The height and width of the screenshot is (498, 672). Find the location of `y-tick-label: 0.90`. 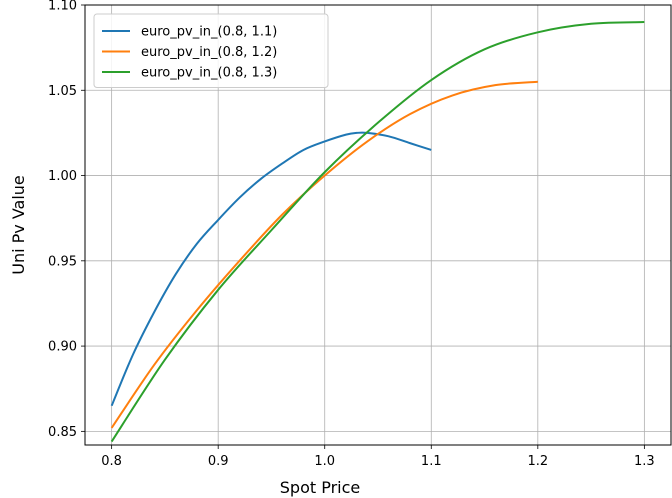

y-tick-label: 0.90 is located at coordinates (62, 347).